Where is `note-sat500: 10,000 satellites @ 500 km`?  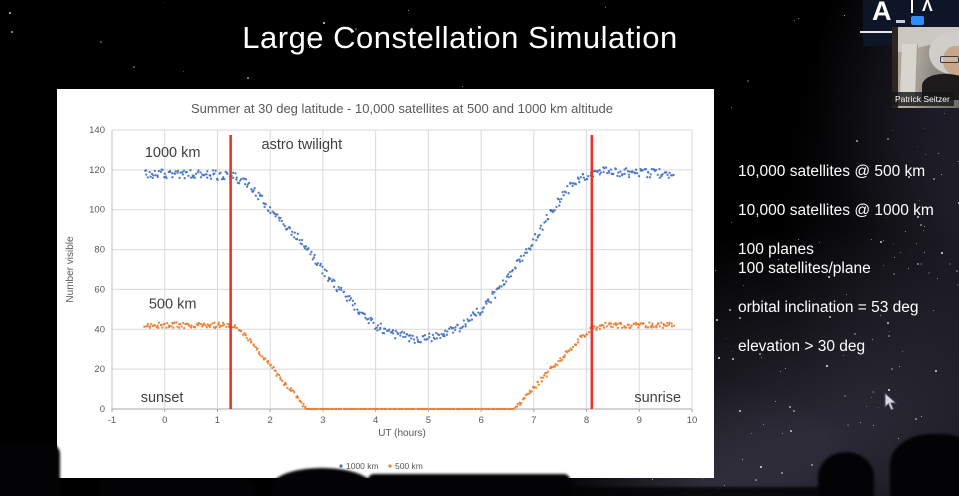 note-sat500: 10,000 satellites @ 500 km is located at coordinates (832, 171).